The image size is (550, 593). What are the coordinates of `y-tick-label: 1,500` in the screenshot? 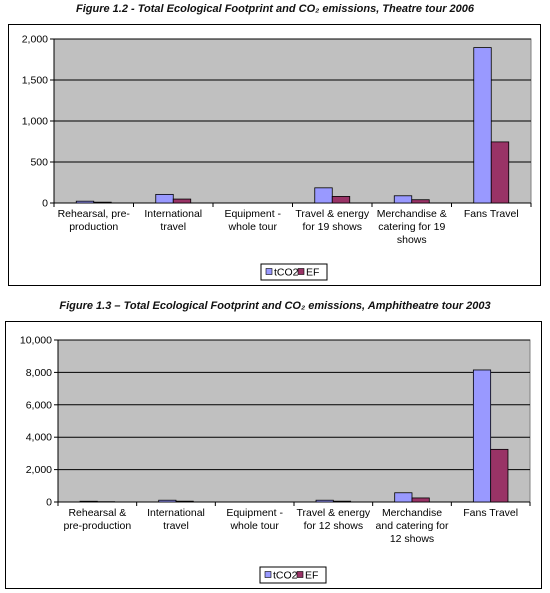 It's located at (35, 81).